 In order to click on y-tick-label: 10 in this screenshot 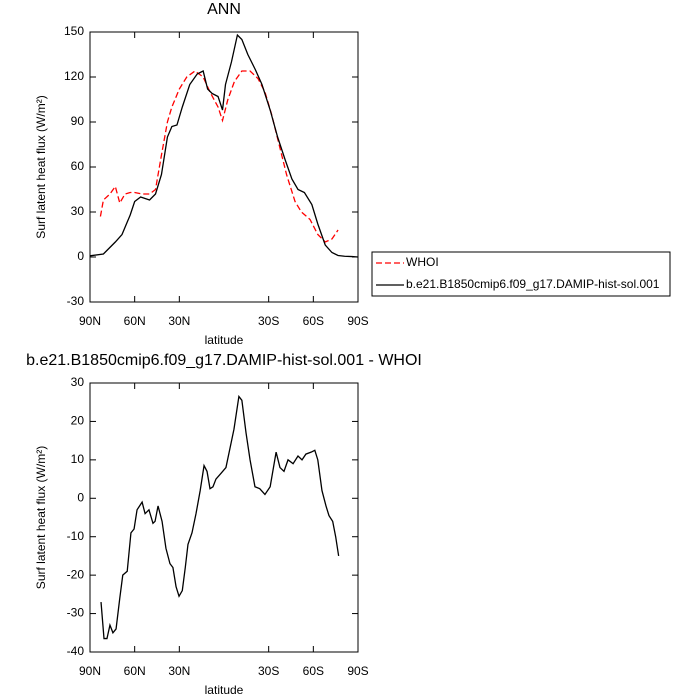, I will do `click(78, 459)`.